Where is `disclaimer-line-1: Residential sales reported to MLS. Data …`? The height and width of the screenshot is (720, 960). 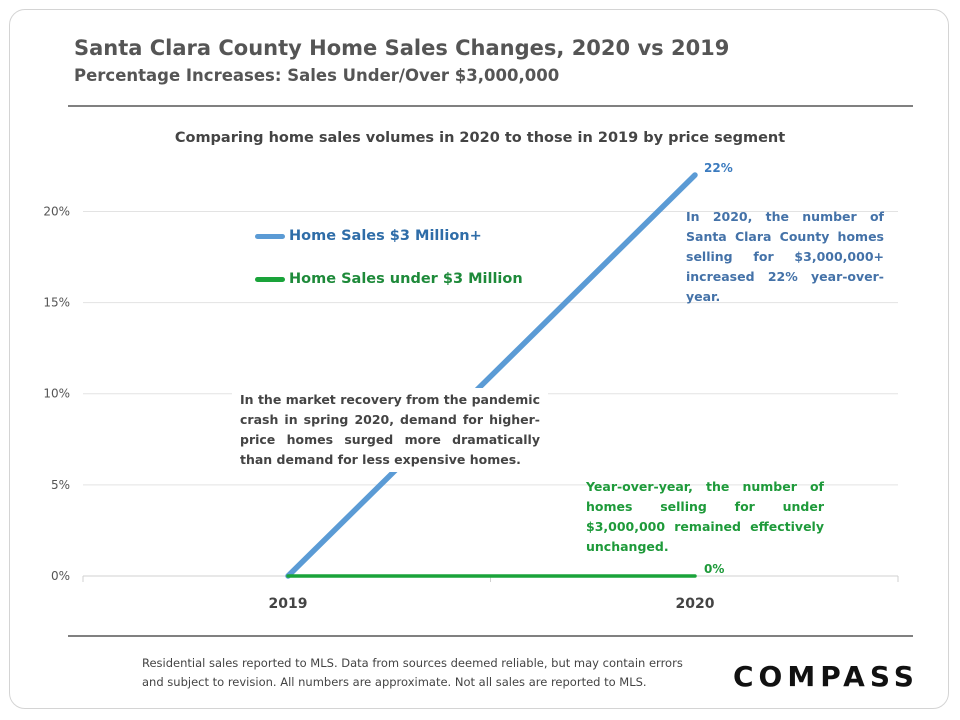
disclaimer-line-1: Residential sales reported to MLS. Data … is located at coordinates (412, 663).